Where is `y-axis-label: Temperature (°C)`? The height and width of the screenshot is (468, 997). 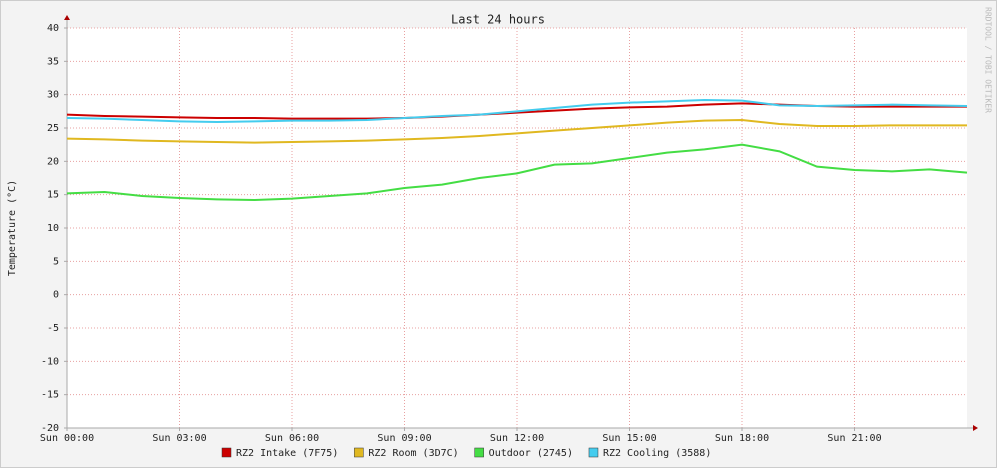
y-axis-label: Temperature (°C) is located at coordinates (12, 228).